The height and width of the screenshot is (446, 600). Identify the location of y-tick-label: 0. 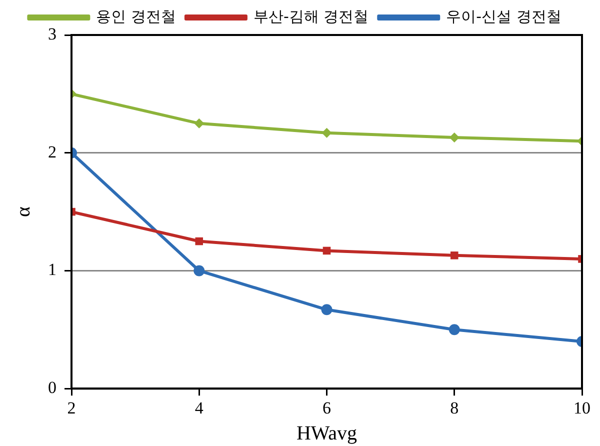
(52, 388).